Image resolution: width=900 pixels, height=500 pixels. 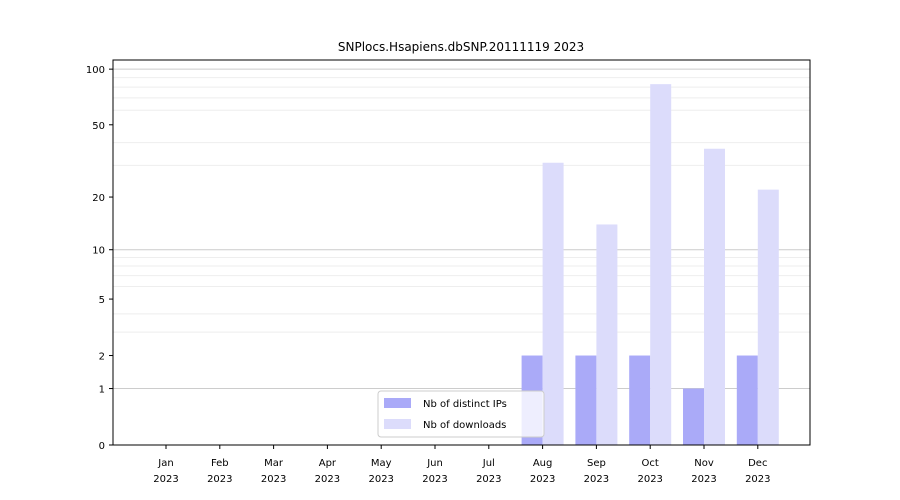 I want to click on x-tick-label-month: Jul, so click(x=488, y=463).